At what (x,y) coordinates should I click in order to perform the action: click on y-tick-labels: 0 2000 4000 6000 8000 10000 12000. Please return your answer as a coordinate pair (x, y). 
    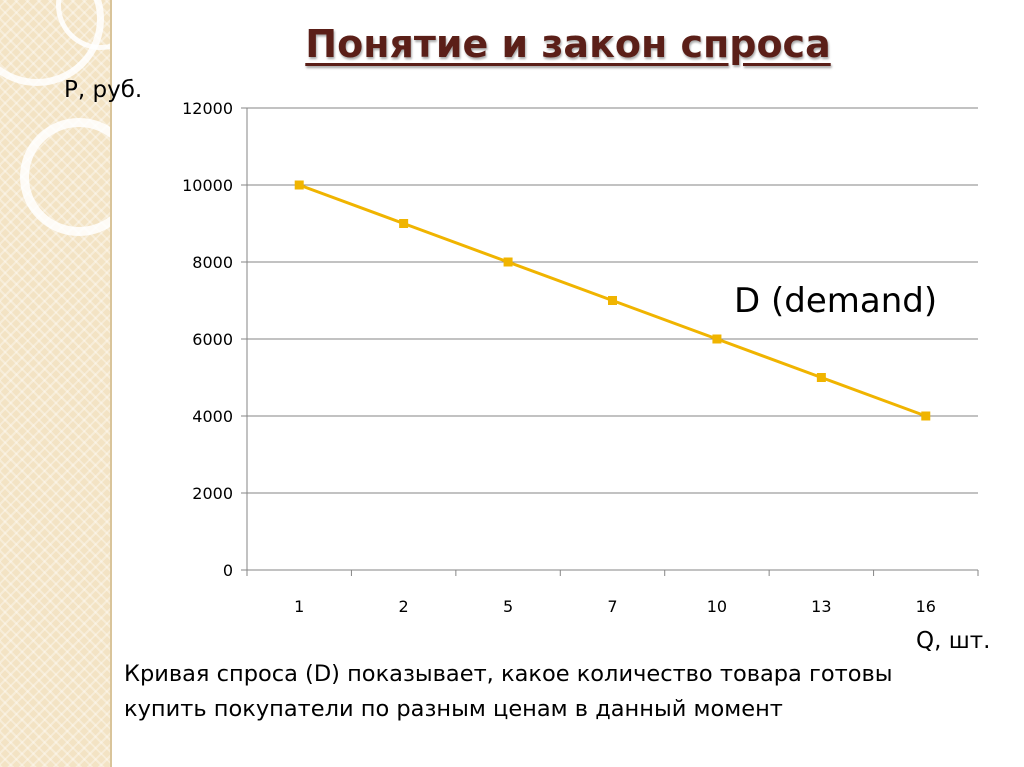
    Looking at the image, I should click on (207, 339).